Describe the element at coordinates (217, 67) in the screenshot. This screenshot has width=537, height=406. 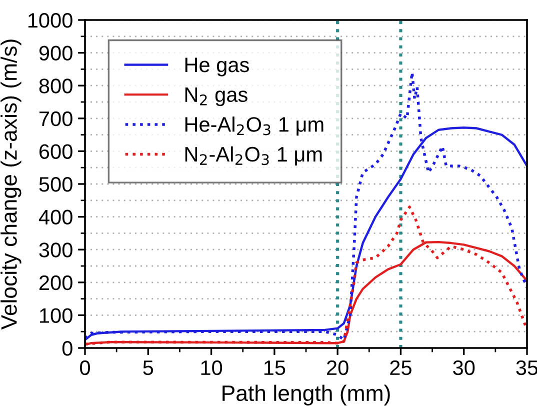
I see `legend-label: He gas` at that location.